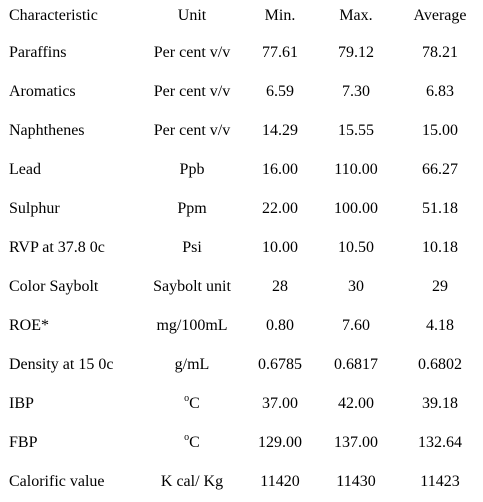 Image resolution: width=483 pixels, height=502 pixels. Describe the element at coordinates (241, 325) in the screenshot. I see `table-row: ROE* mg/100mL 0.80 7.60 4.18` at that location.